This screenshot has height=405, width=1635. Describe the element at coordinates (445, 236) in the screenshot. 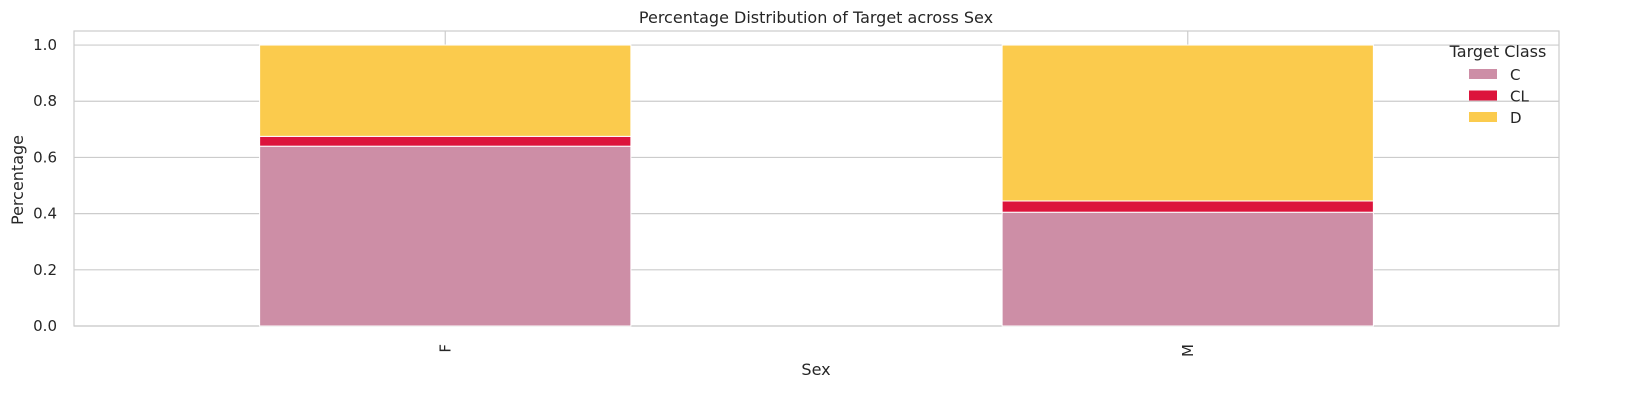

I see `bar-F-C` at that location.